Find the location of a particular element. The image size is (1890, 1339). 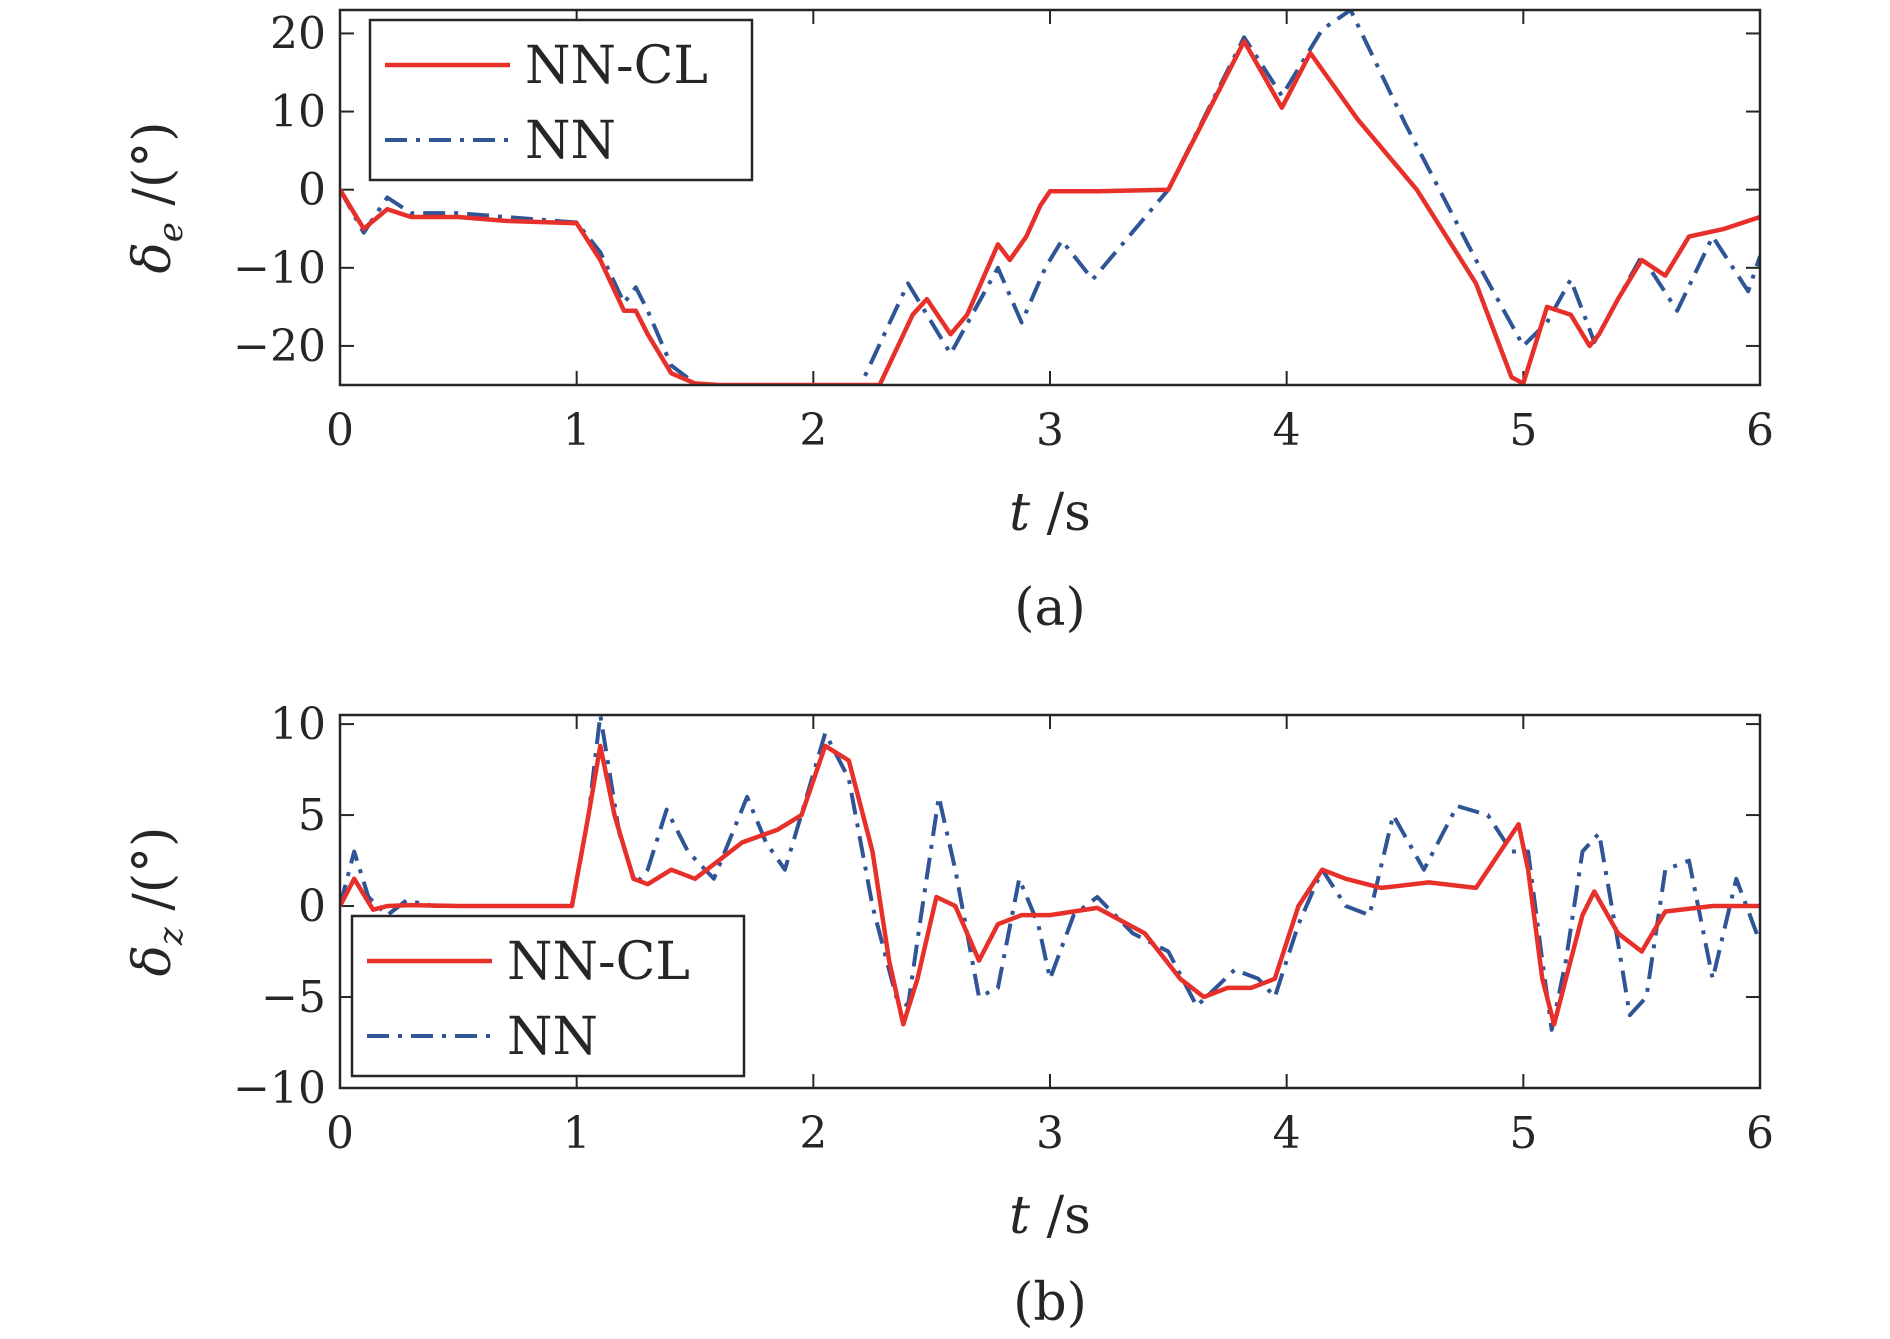

panel-a-y-tick-label: 10 is located at coordinates (298, 112).